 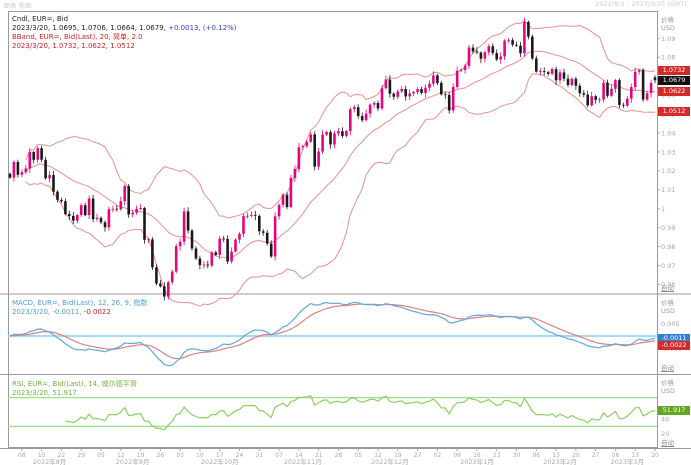 What do you see at coordinates (457, 455) in the screenshot?
I see `svg-text: 09` at bounding box center [457, 455].